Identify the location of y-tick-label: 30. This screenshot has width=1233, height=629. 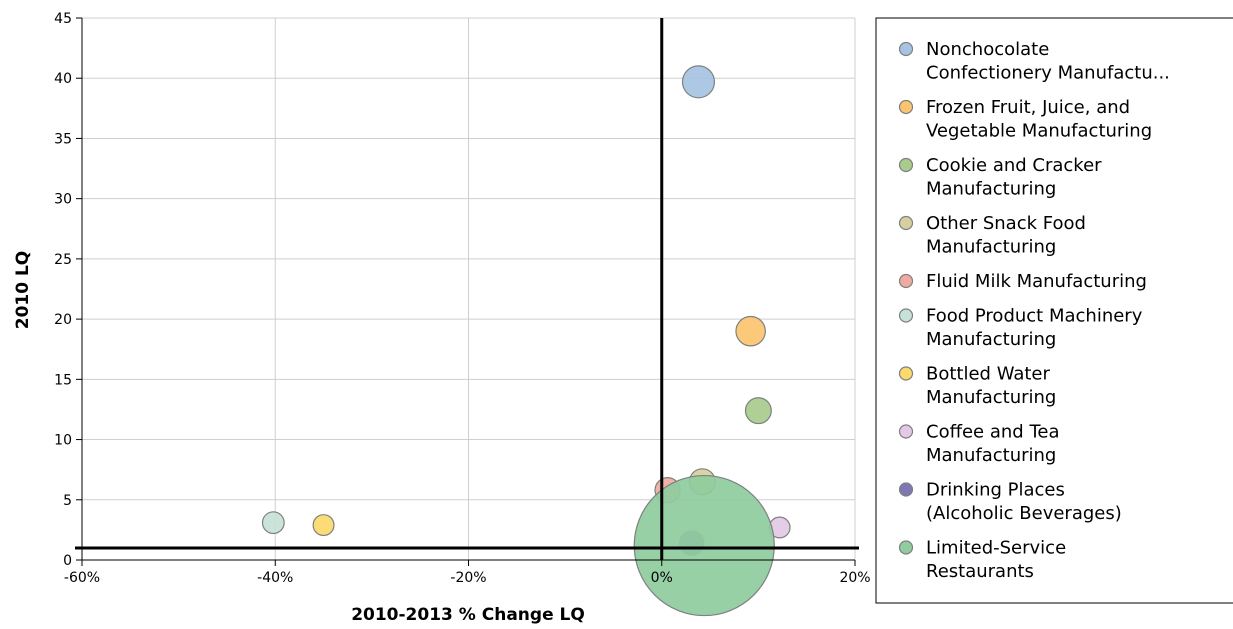
(63, 200).